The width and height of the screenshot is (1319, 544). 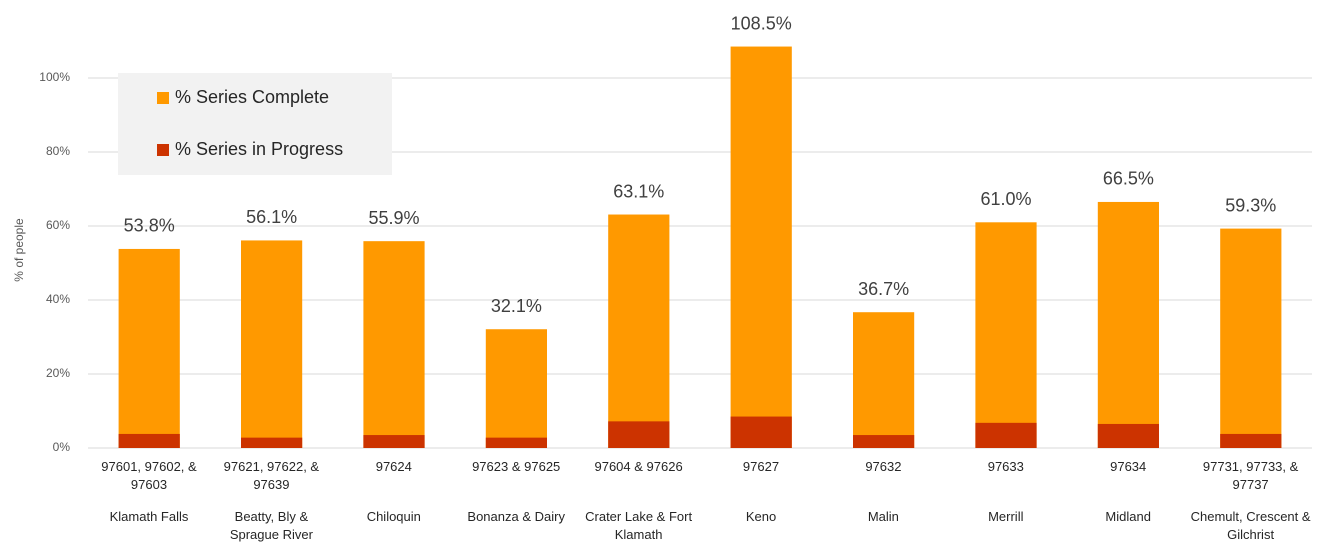 What do you see at coordinates (639, 525) in the screenshot?
I see `place-label: Crater Lake & Fort Klamath` at bounding box center [639, 525].